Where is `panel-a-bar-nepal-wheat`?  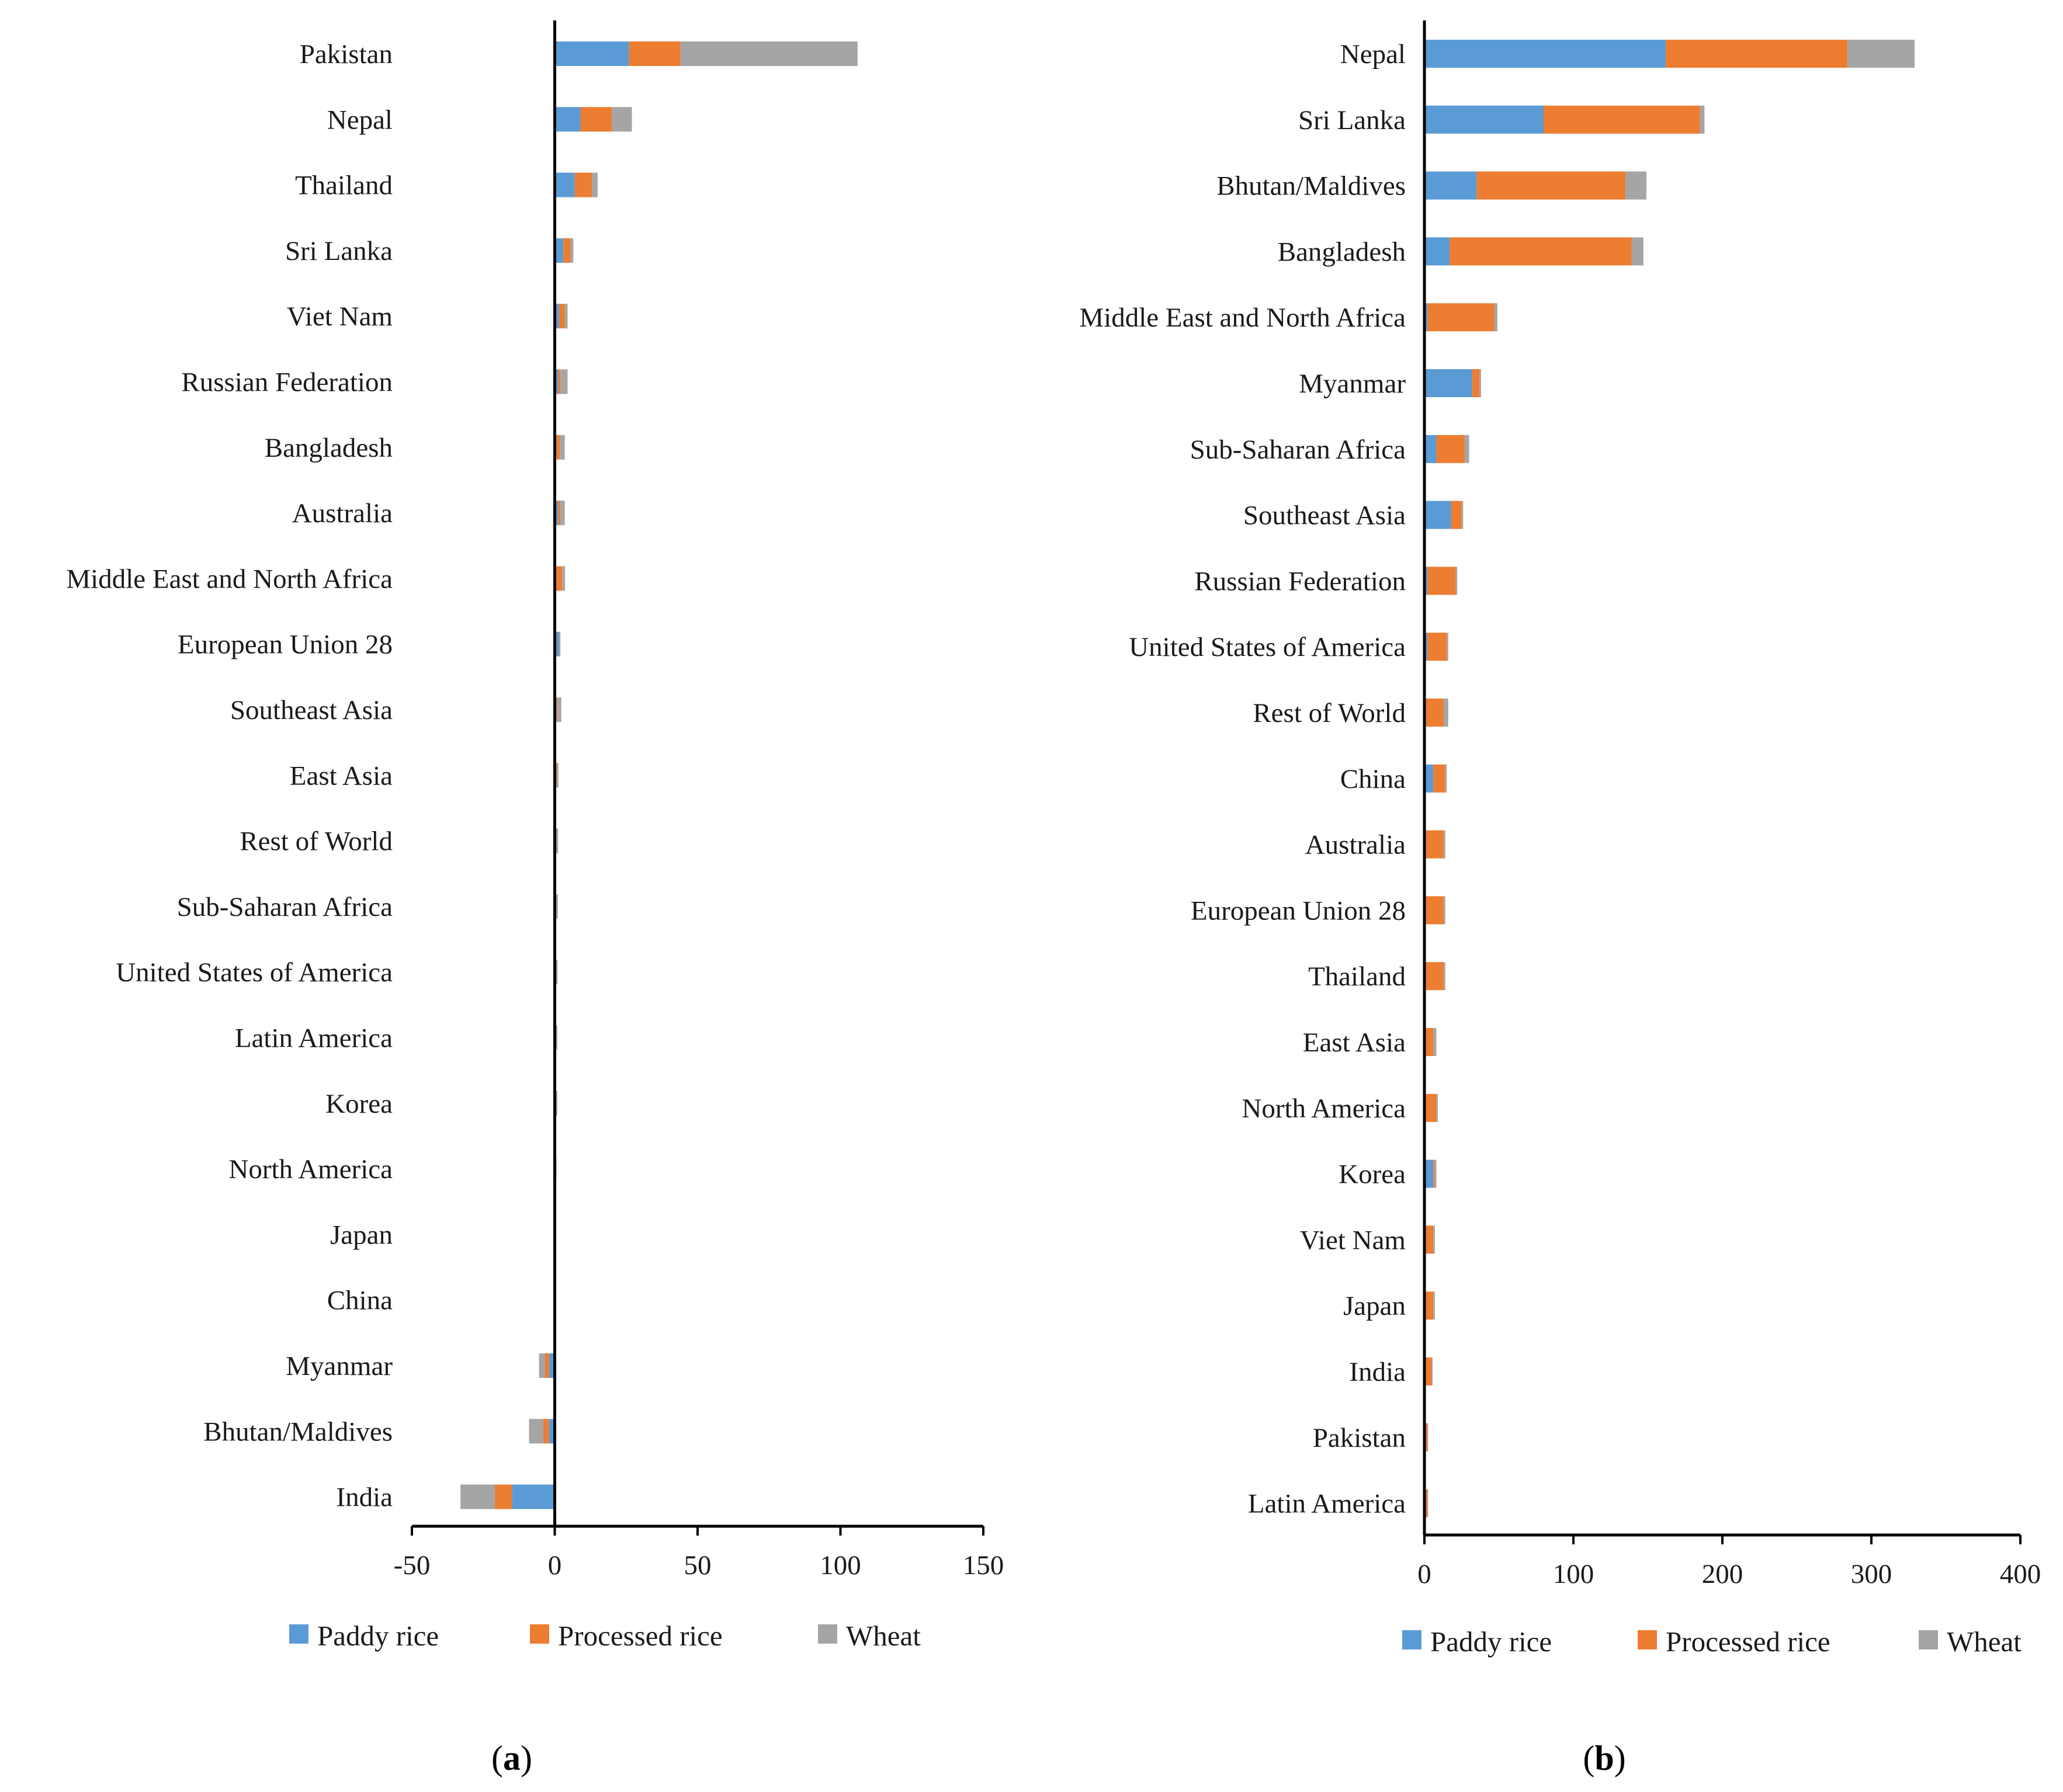
panel-a-bar-nepal-wheat is located at coordinates (622, 119).